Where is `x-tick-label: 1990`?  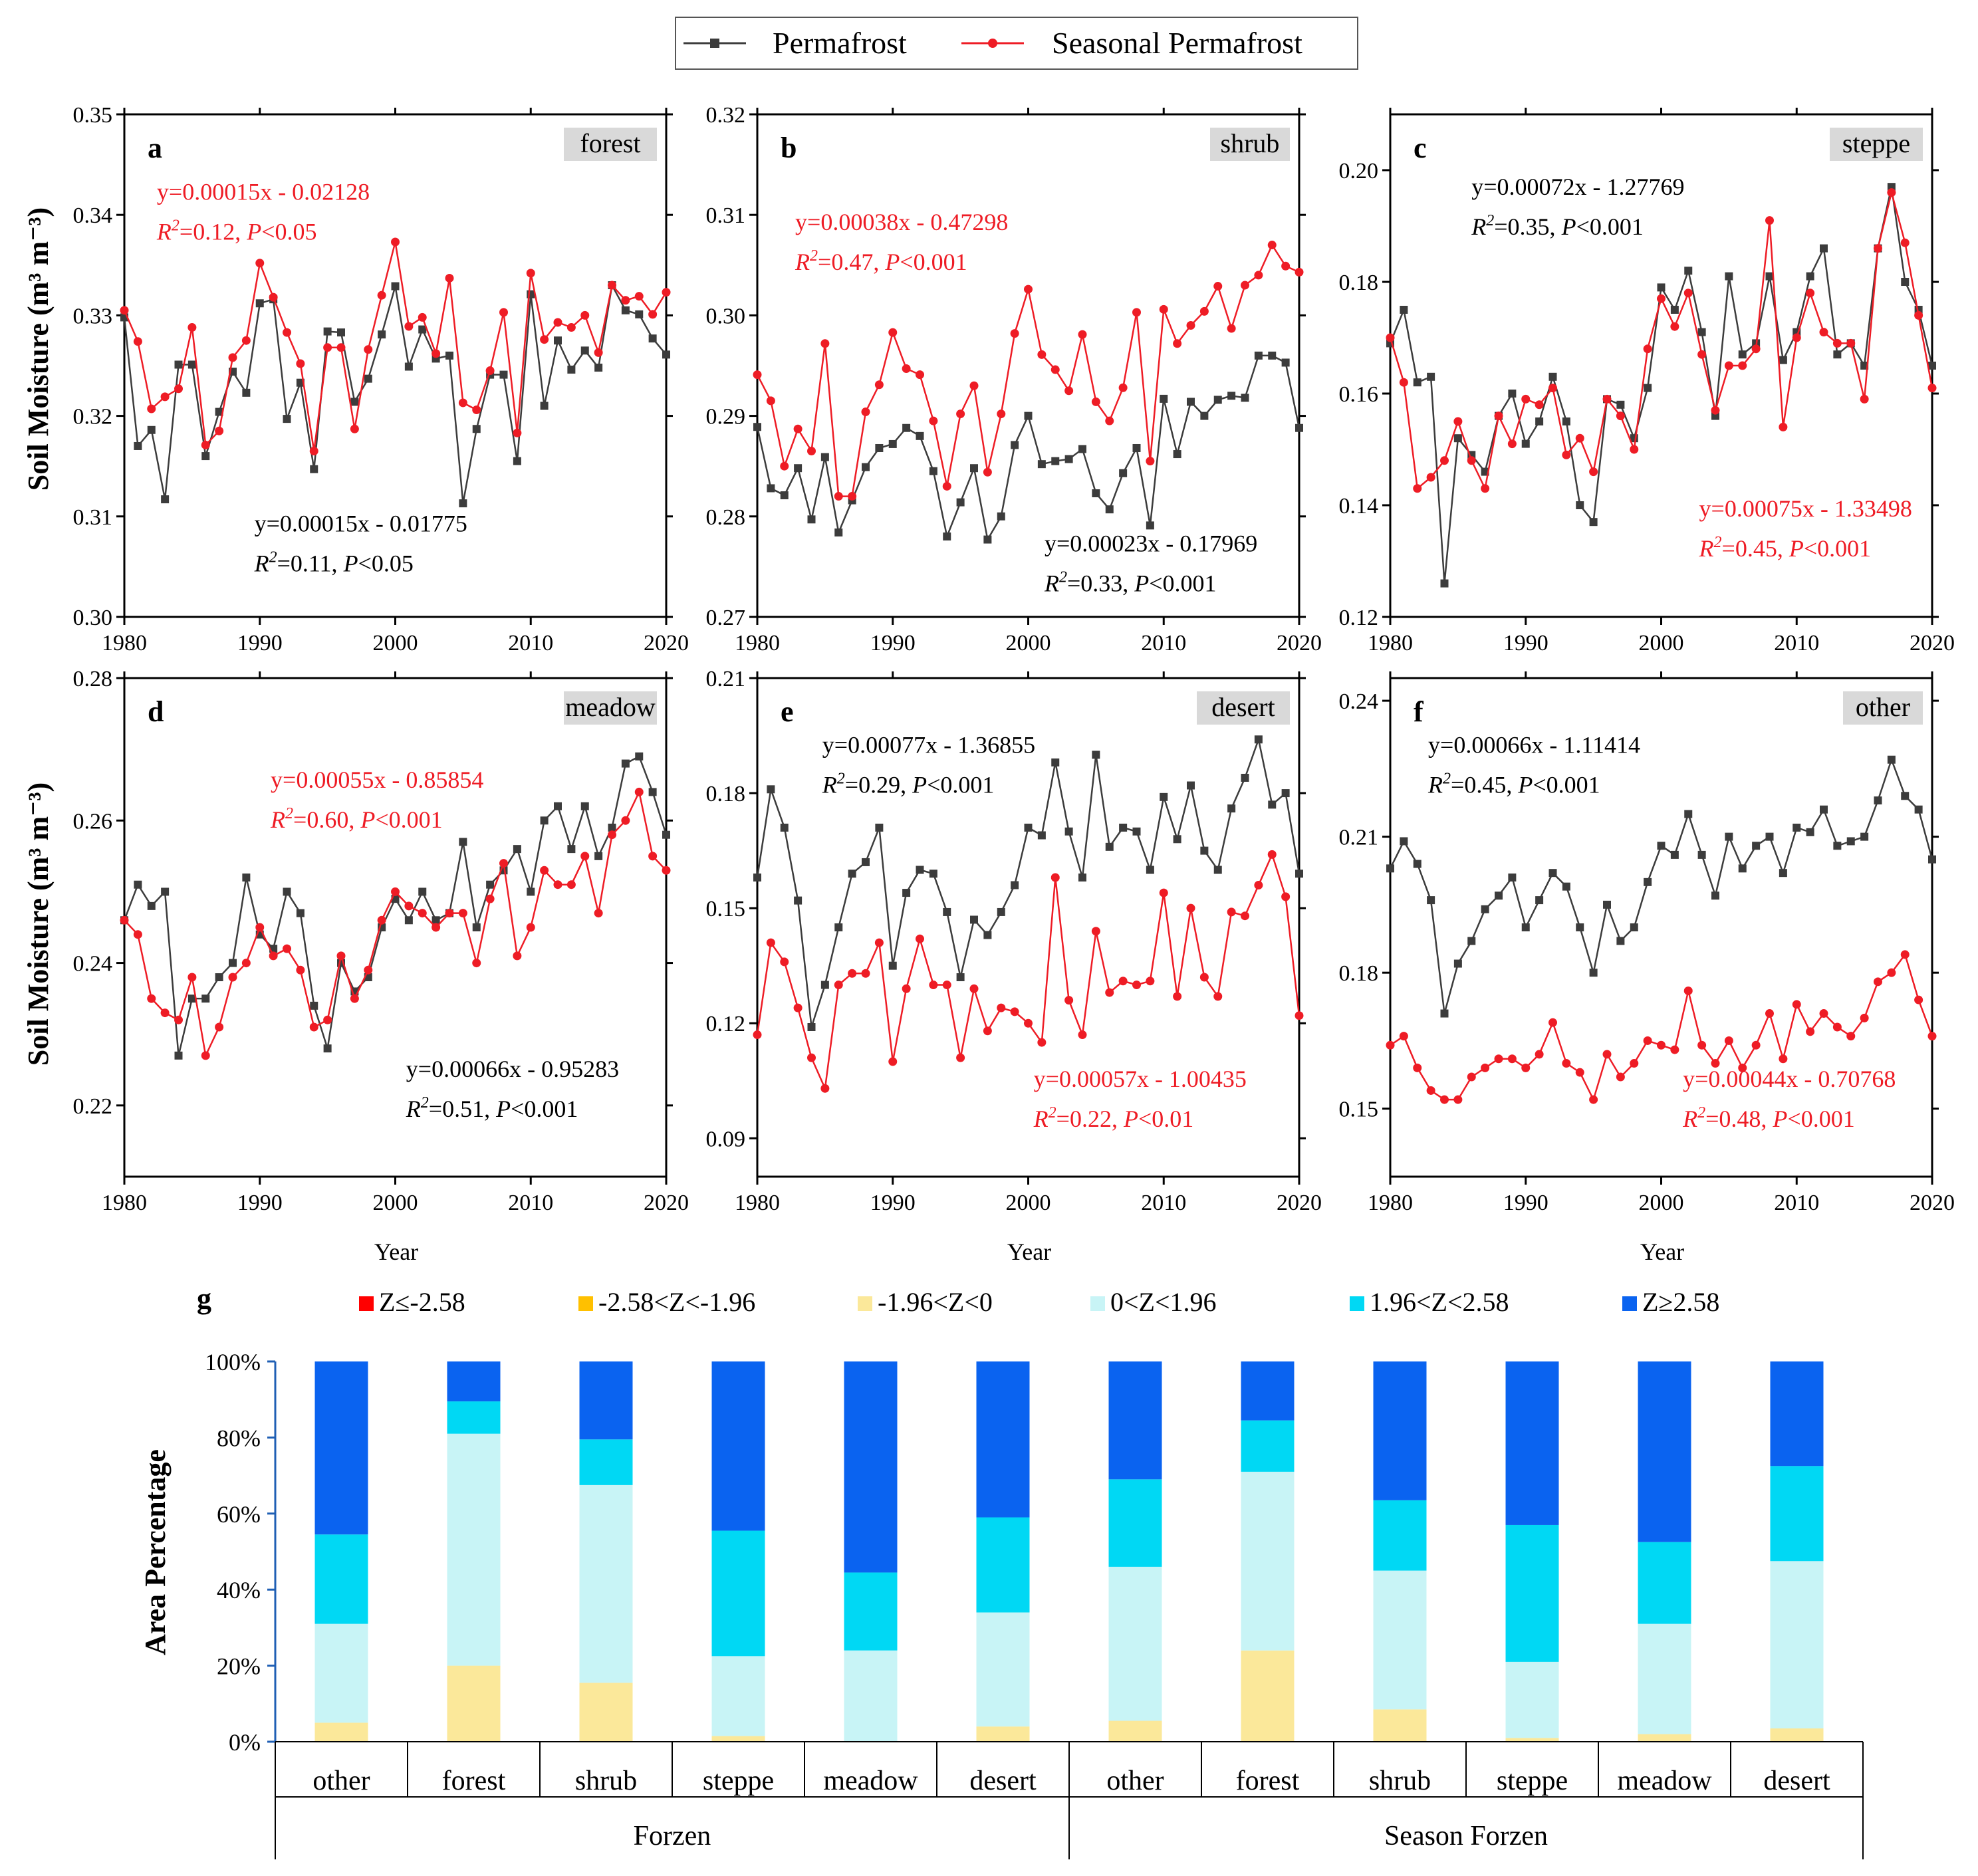 x-tick-label: 1990 is located at coordinates (893, 643).